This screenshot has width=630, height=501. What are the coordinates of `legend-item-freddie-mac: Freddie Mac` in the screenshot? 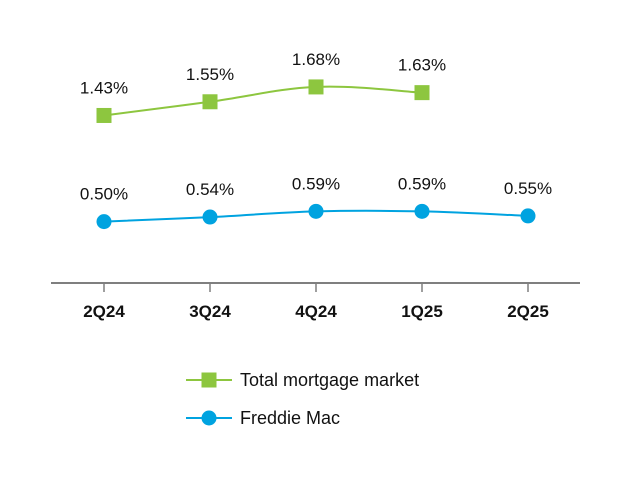 It's located at (263, 418).